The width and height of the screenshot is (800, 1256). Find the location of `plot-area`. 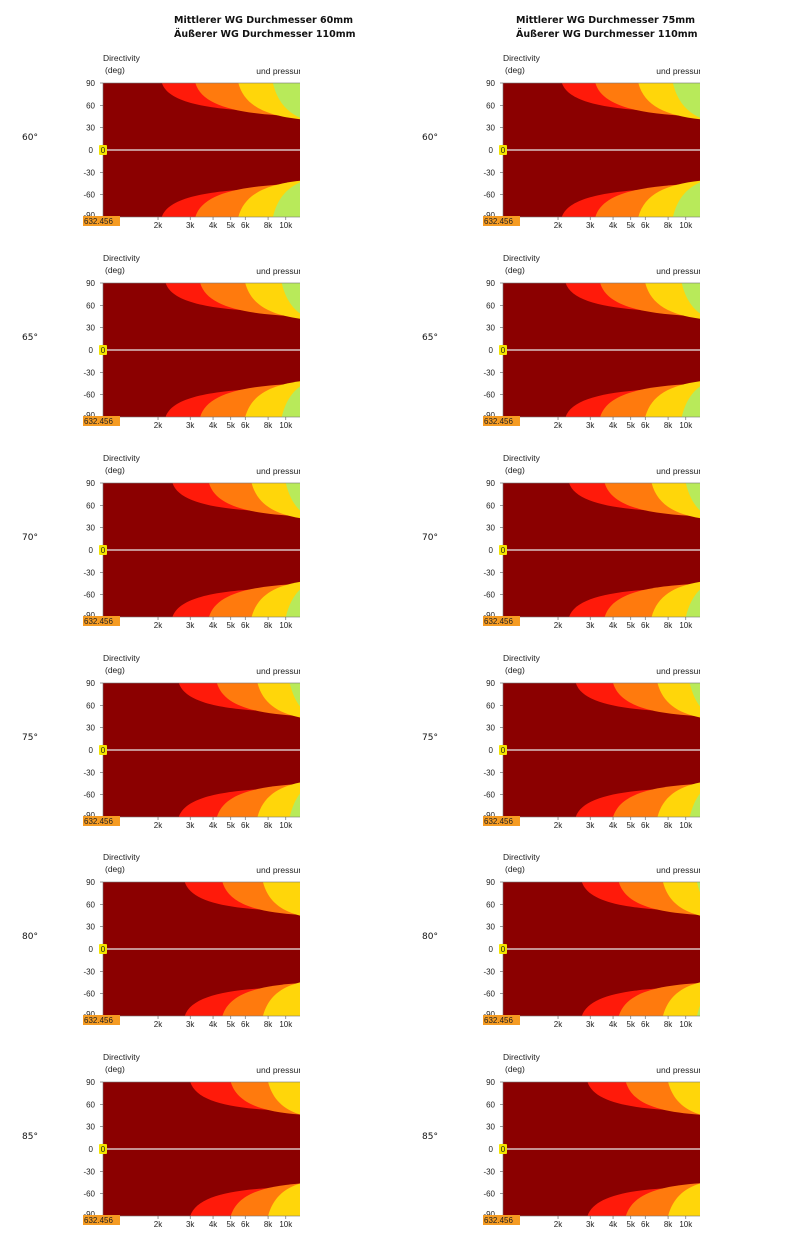

plot-area is located at coordinates (201, 150).